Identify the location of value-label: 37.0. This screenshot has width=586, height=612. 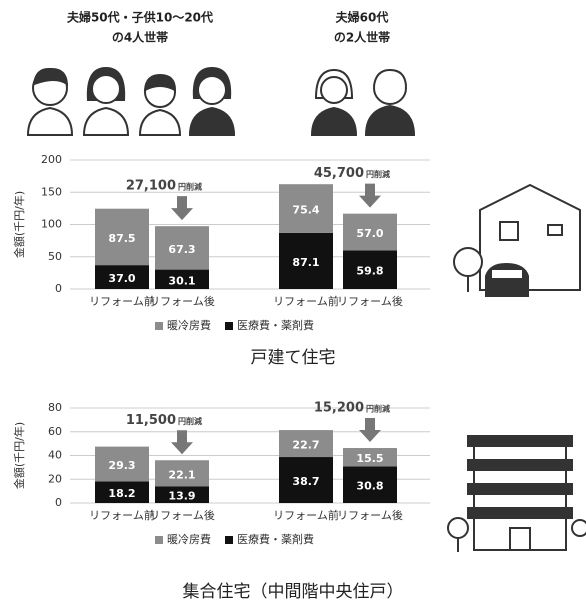
(121, 278).